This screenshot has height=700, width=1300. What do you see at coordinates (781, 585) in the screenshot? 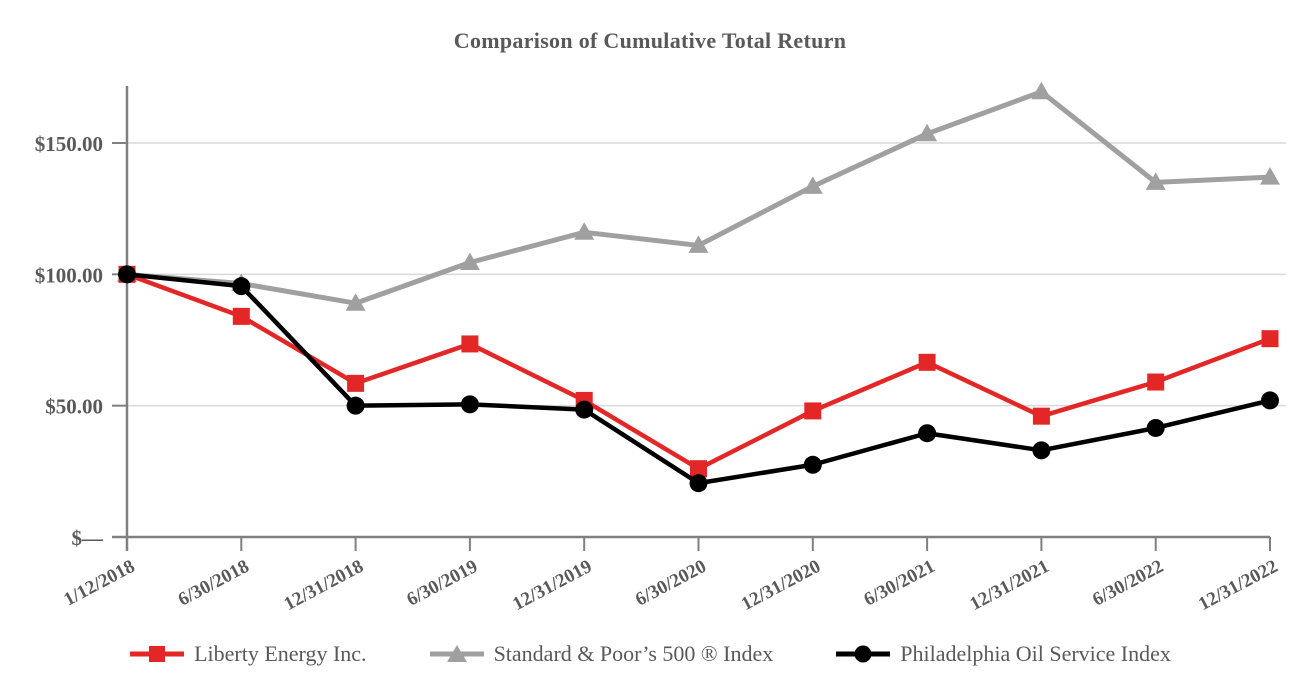
I see `x-axis-label: 12/31/2020` at bounding box center [781, 585].